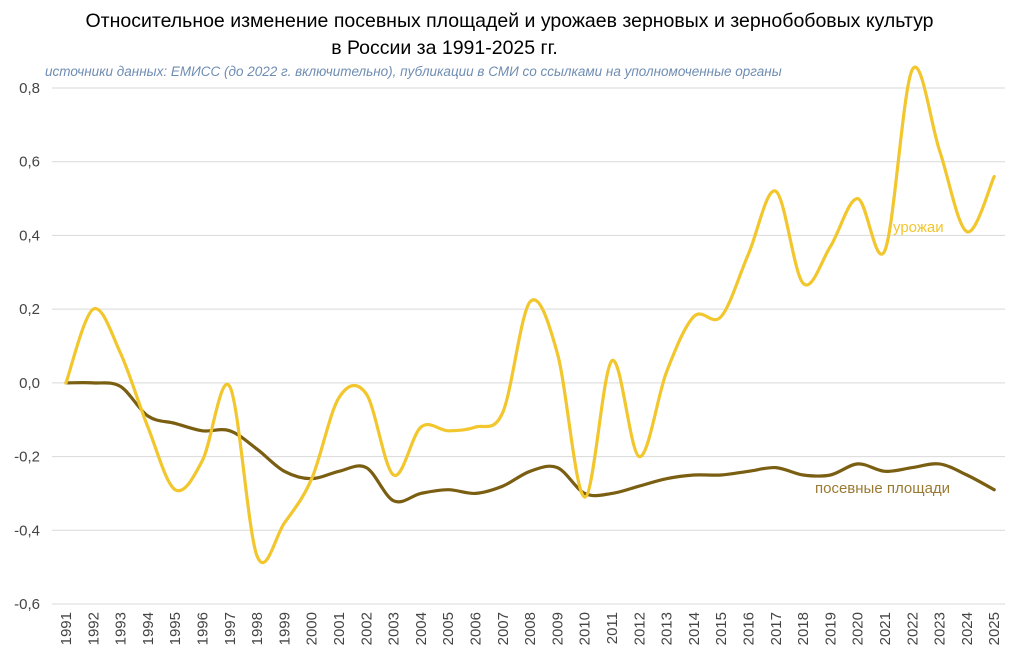 The width and height of the screenshot is (1019, 659). What do you see at coordinates (503, 628) in the screenshot?
I see `x-tick-label: 2007` at bounding box center [503, 628].